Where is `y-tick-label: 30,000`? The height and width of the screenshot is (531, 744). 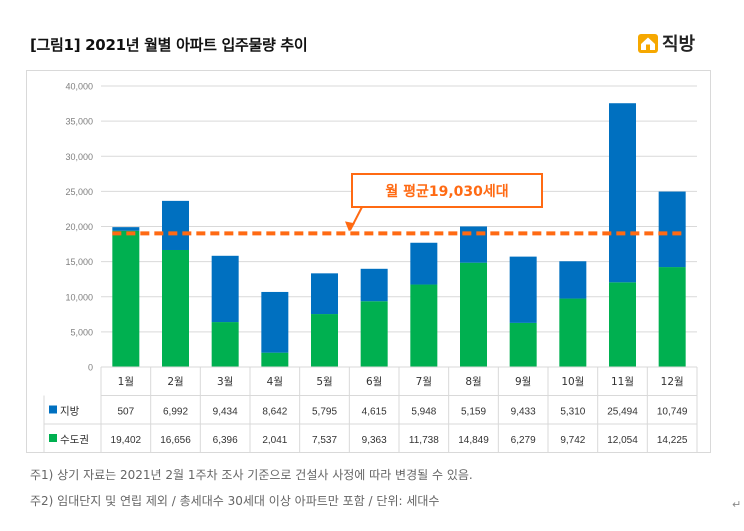
y-tick-label: 30,000 is located at coordinates (79, 157).